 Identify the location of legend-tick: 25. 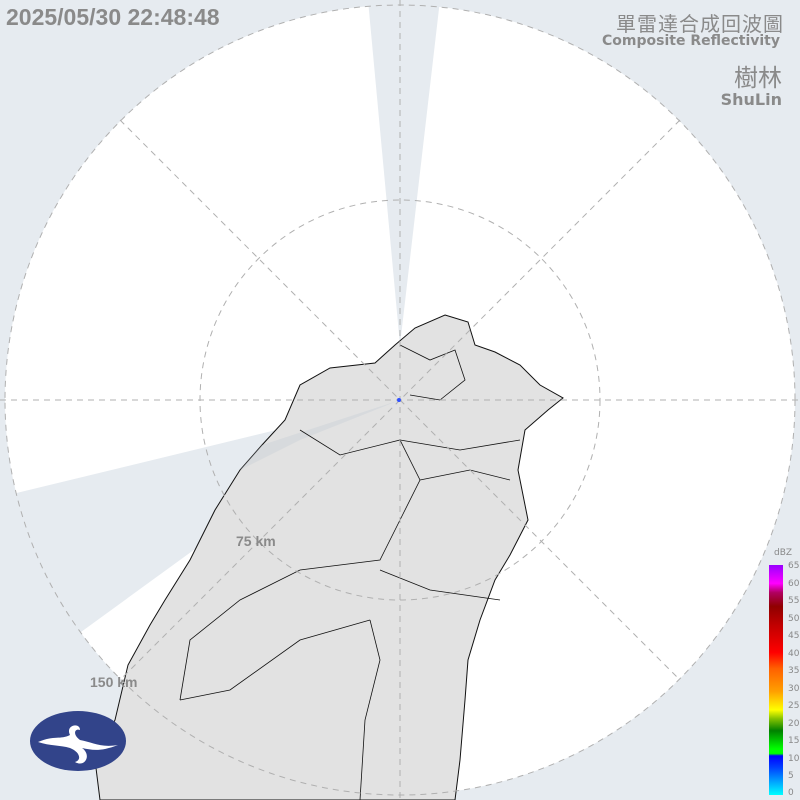
(794, 706).